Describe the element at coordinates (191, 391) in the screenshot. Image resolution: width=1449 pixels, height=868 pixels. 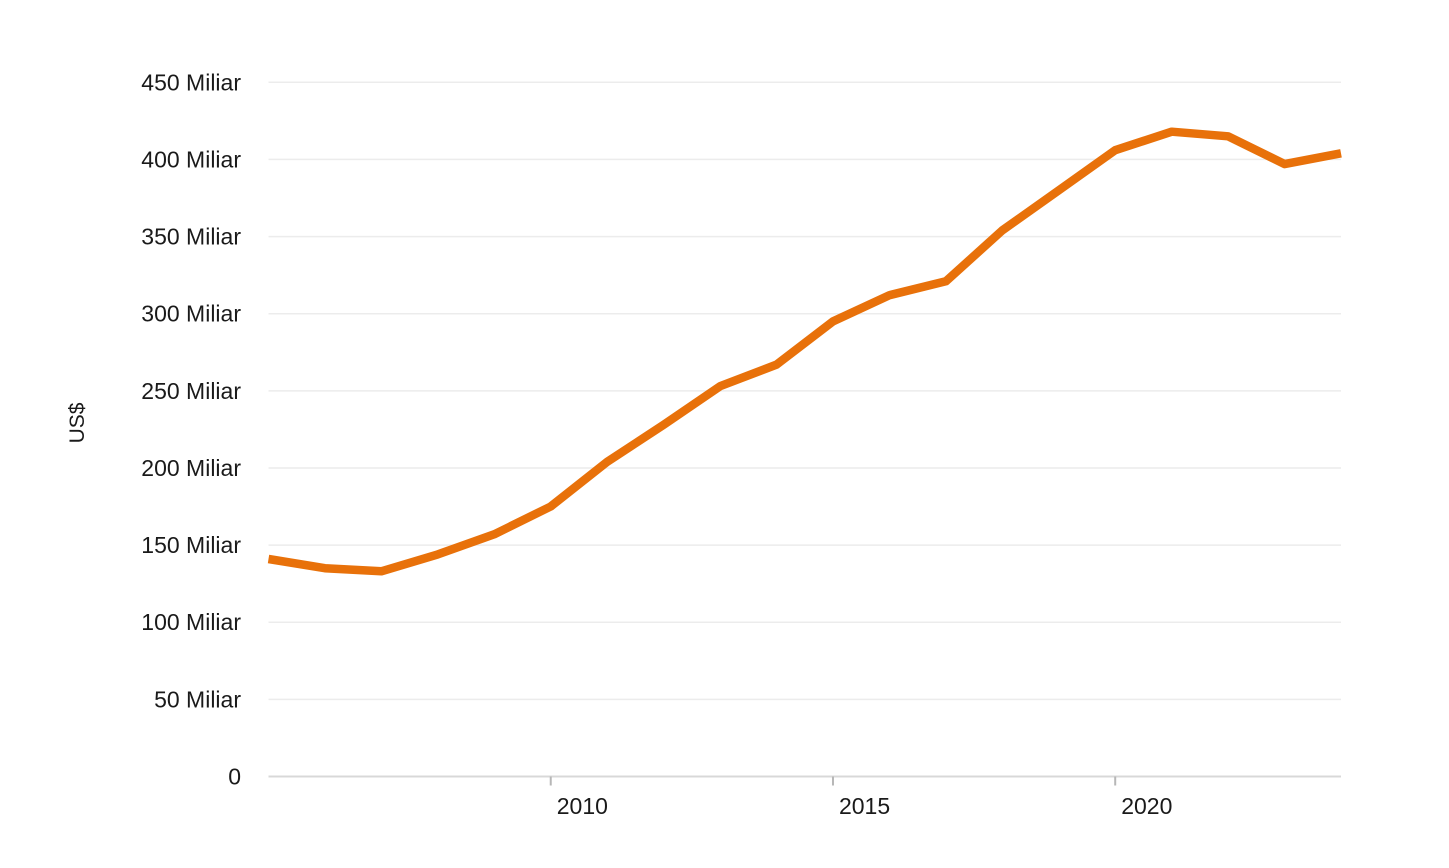
I see `y-tick-label: 250 Miliar` at that location.